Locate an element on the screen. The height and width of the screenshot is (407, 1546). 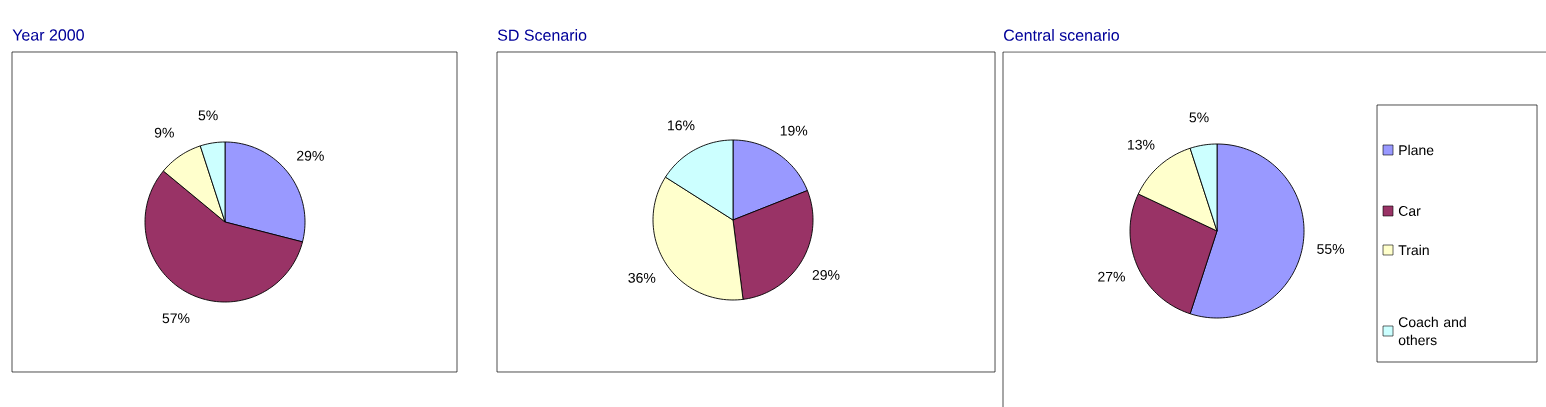
chart-title: Year 2000 is located at coordinates (48, 35).